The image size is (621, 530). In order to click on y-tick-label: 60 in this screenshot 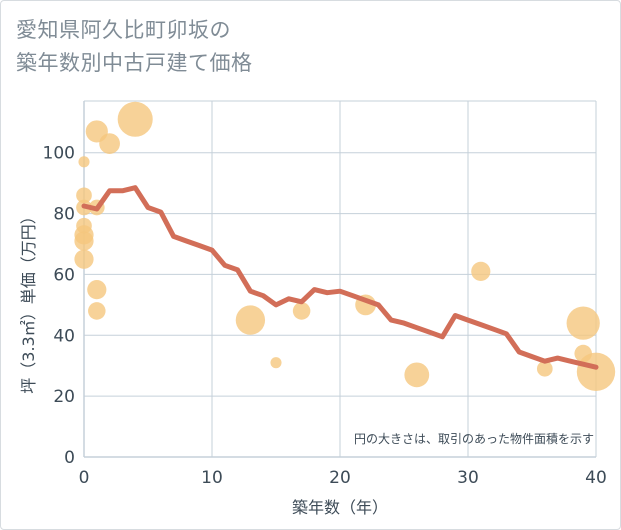, I will do `click(64, 275)`.